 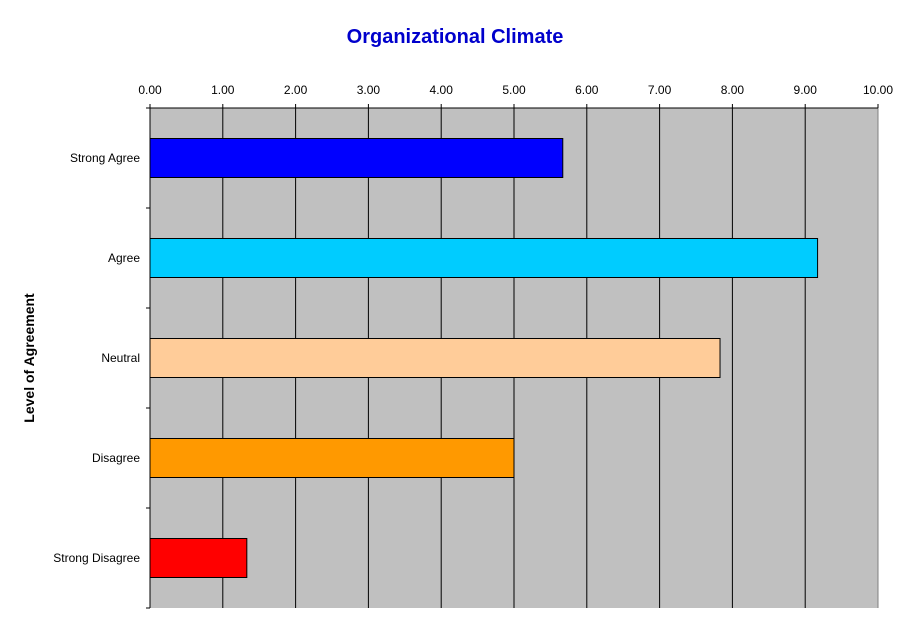 I want to click on x-tick-label: 0.00, so click(x=150, y=90).